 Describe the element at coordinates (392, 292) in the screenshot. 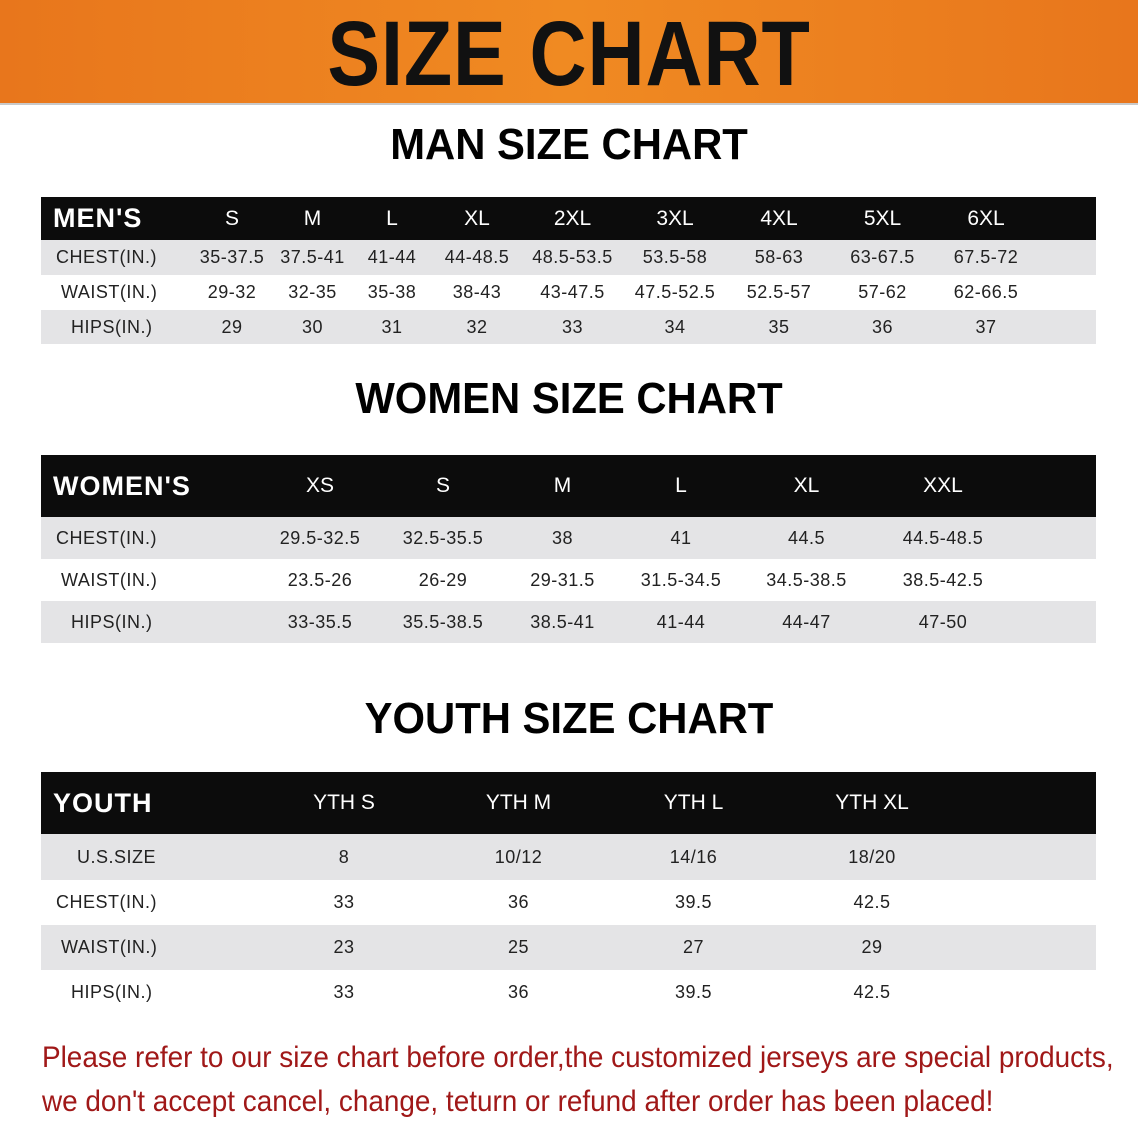

I see `table-cell: 35-38` at that location.